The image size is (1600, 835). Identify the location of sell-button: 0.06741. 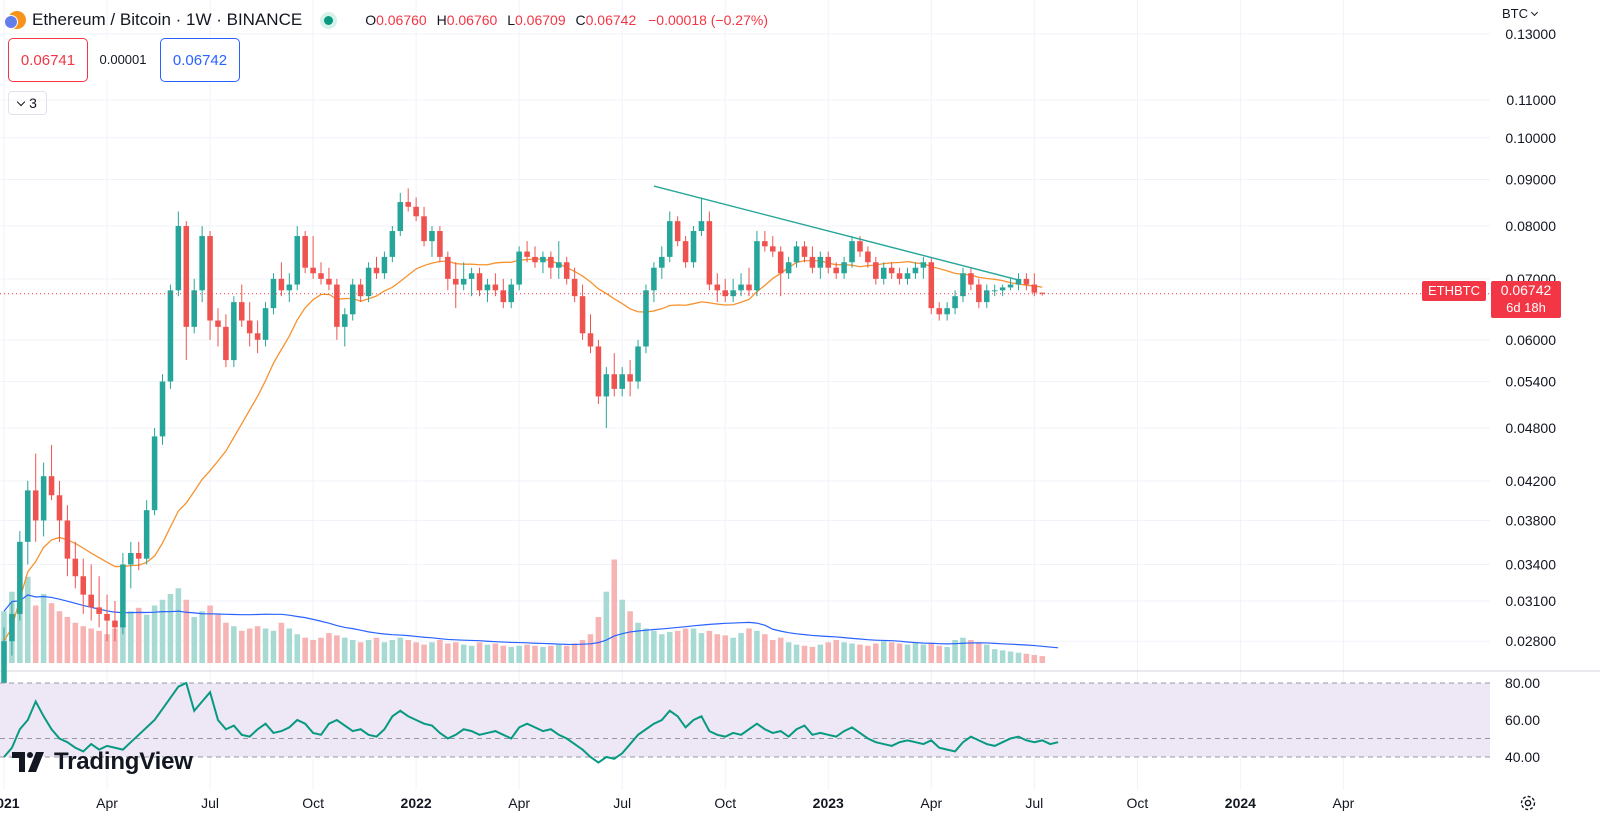
(48, 60).